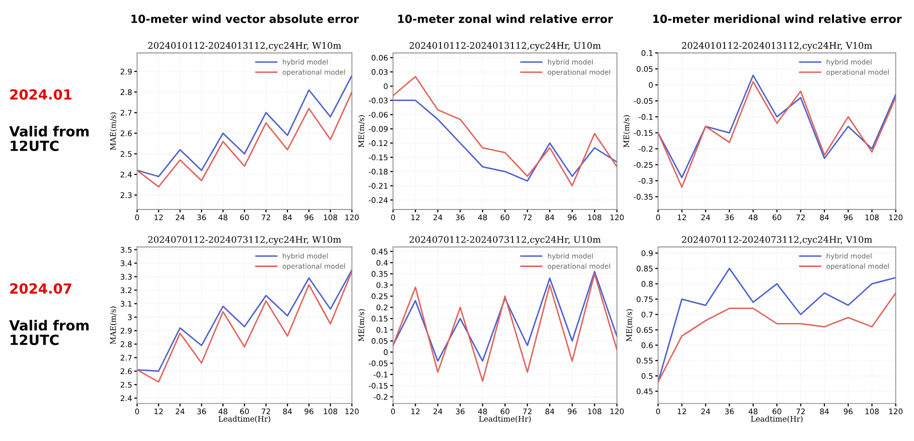  I want to click on text: 2024.07, so click(41, 288).